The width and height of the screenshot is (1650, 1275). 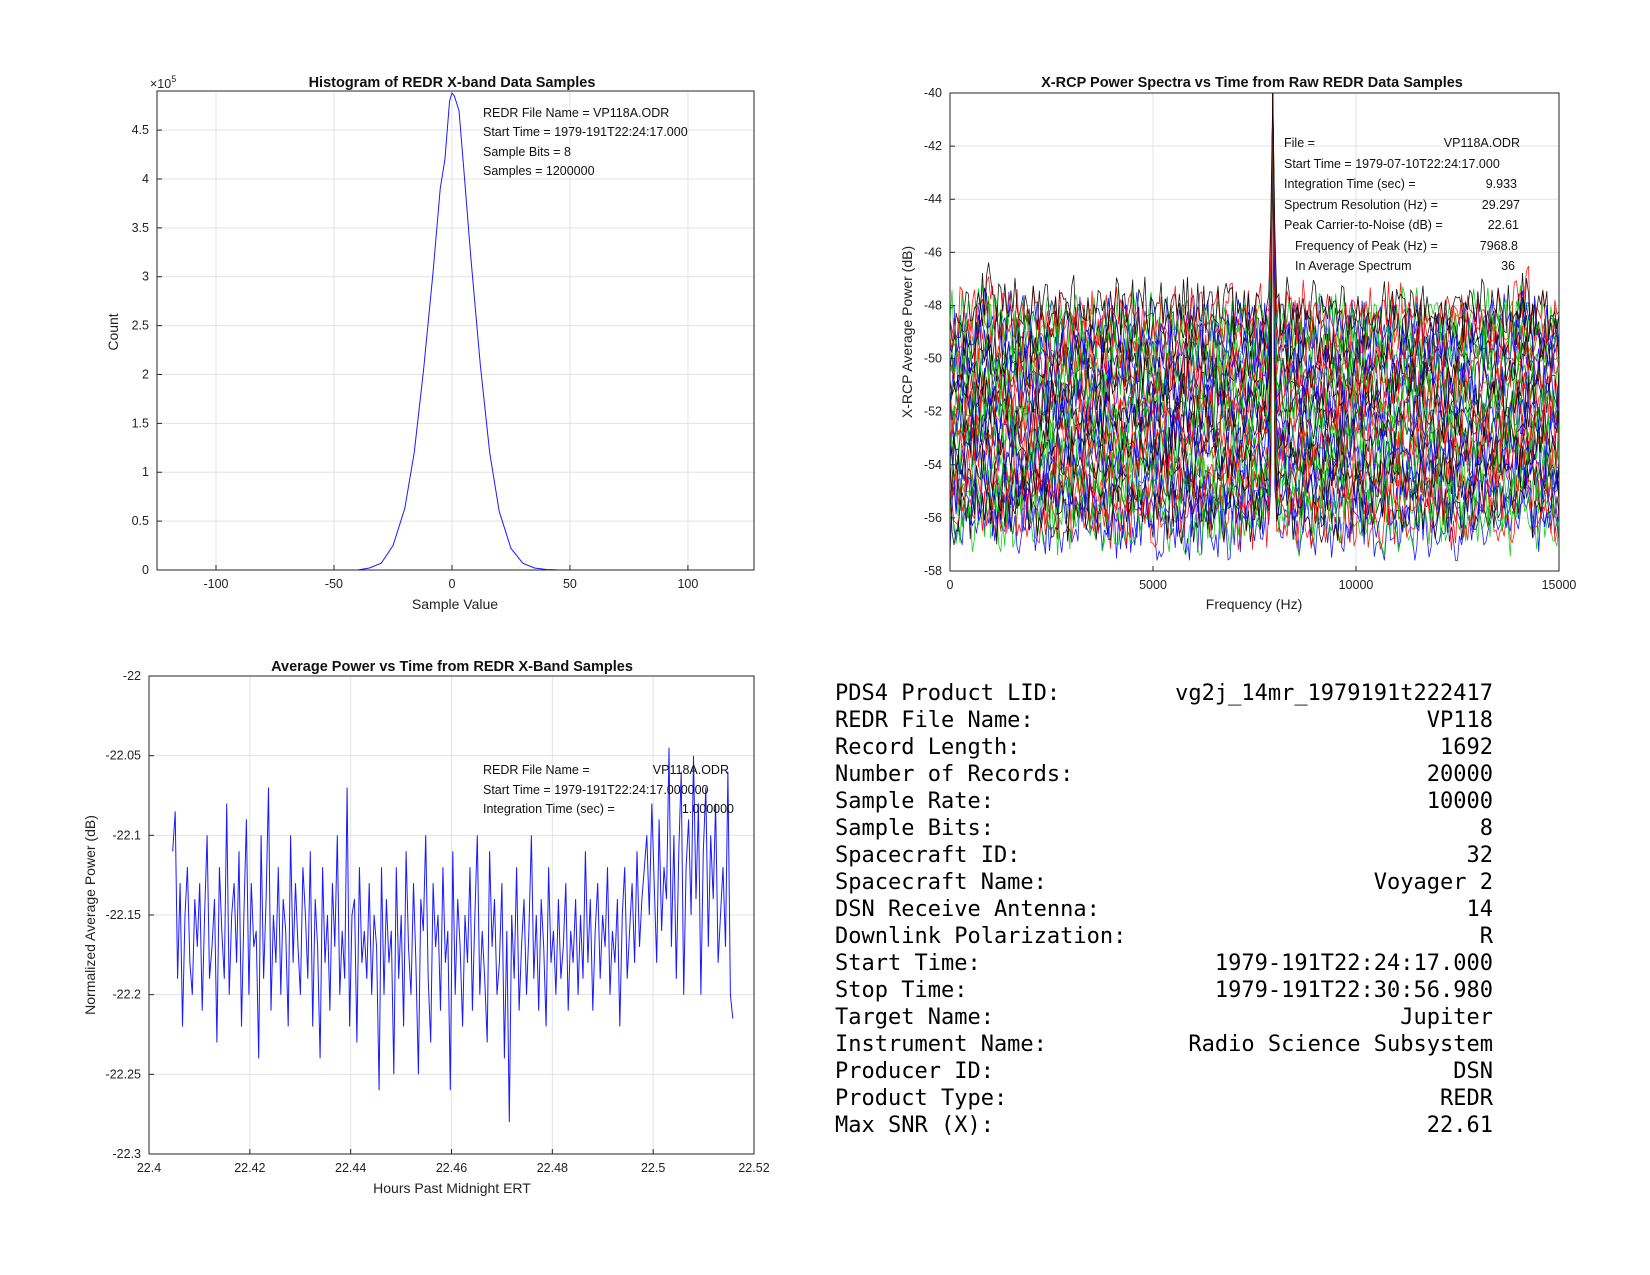 I want to click on spectra-annotation-value: 7968.8, so click(x=1499, y=246).